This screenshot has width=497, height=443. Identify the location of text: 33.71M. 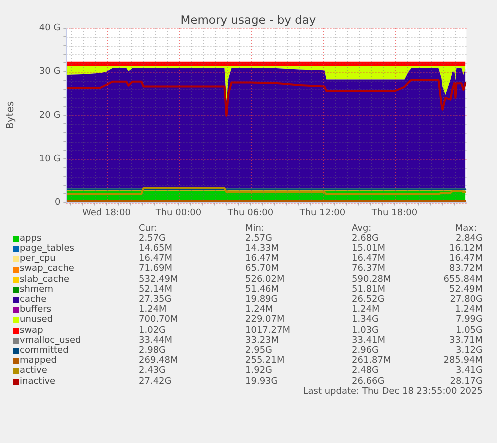
(466, 341).